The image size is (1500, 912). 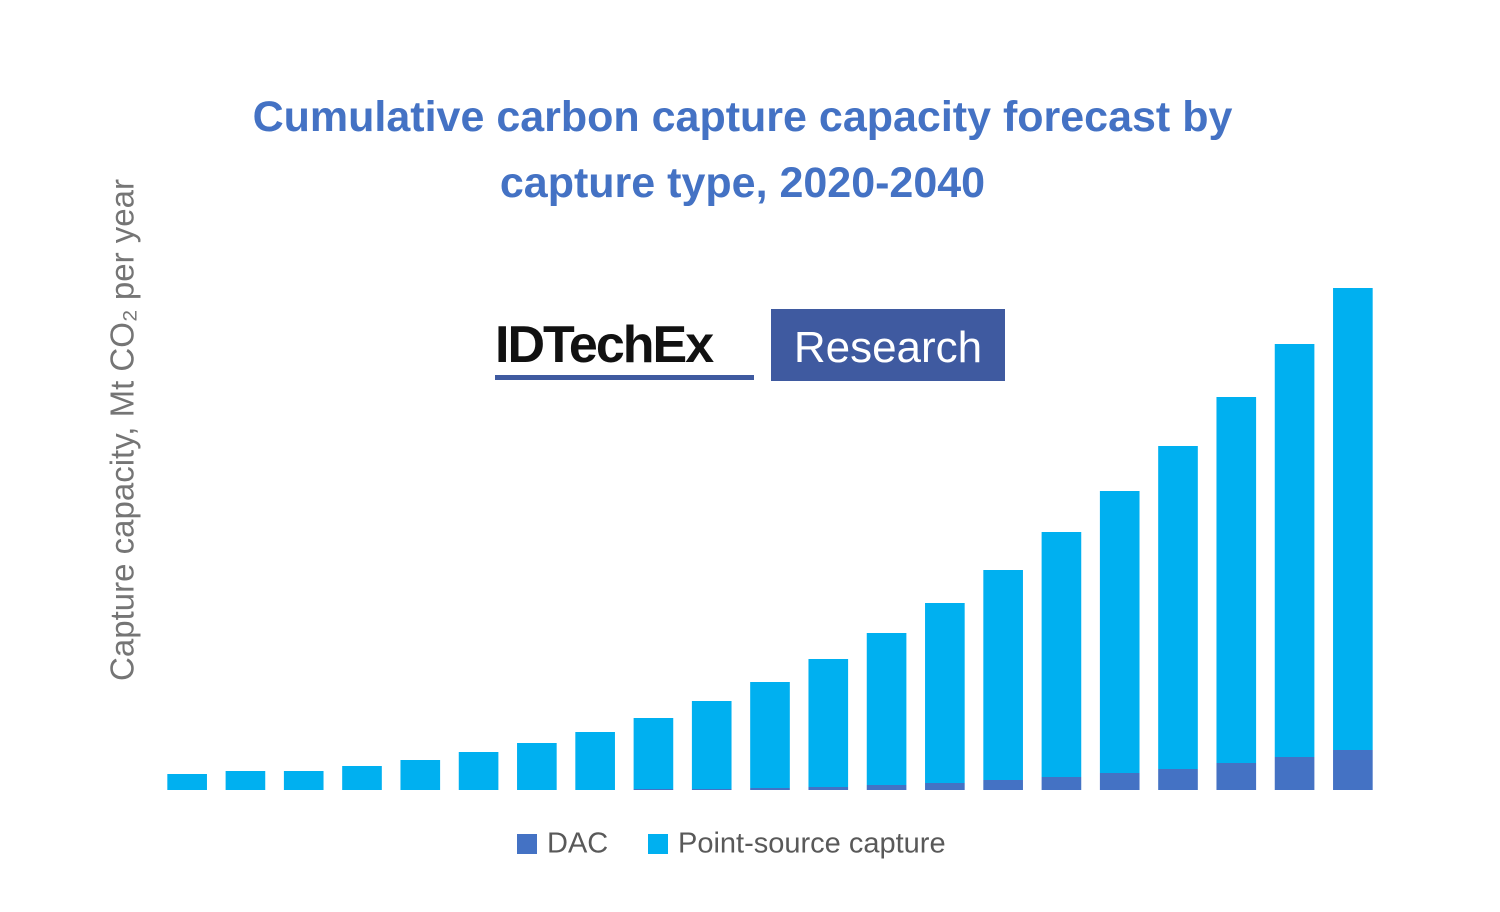 I want to click on logo-brand: IDTechEx, so click(x=604, y=345).